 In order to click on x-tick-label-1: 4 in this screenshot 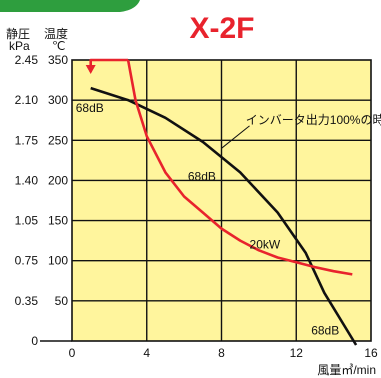, I will do `click(146, 353)`.